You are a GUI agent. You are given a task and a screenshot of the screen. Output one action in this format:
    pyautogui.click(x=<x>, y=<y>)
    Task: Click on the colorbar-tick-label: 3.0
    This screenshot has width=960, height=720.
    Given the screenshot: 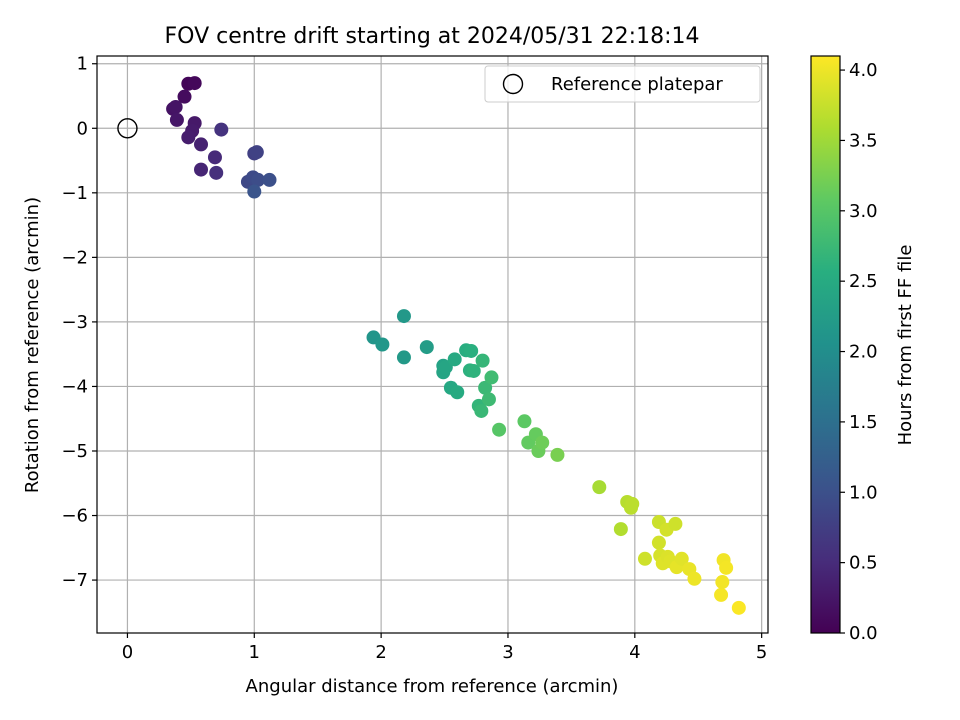 What is the action you would take?
    pyautogui.click(x=863, y=211)
    